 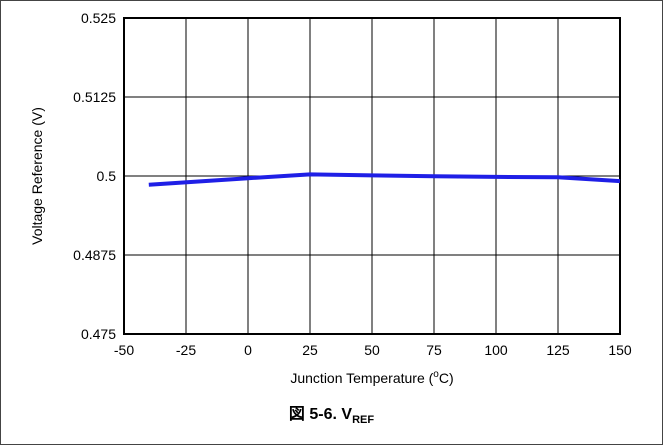 What do you see at coordinates (94, 97) in the screenshot?
I see `y-tick-label: 0.5125` at bounding box center [94, 97].